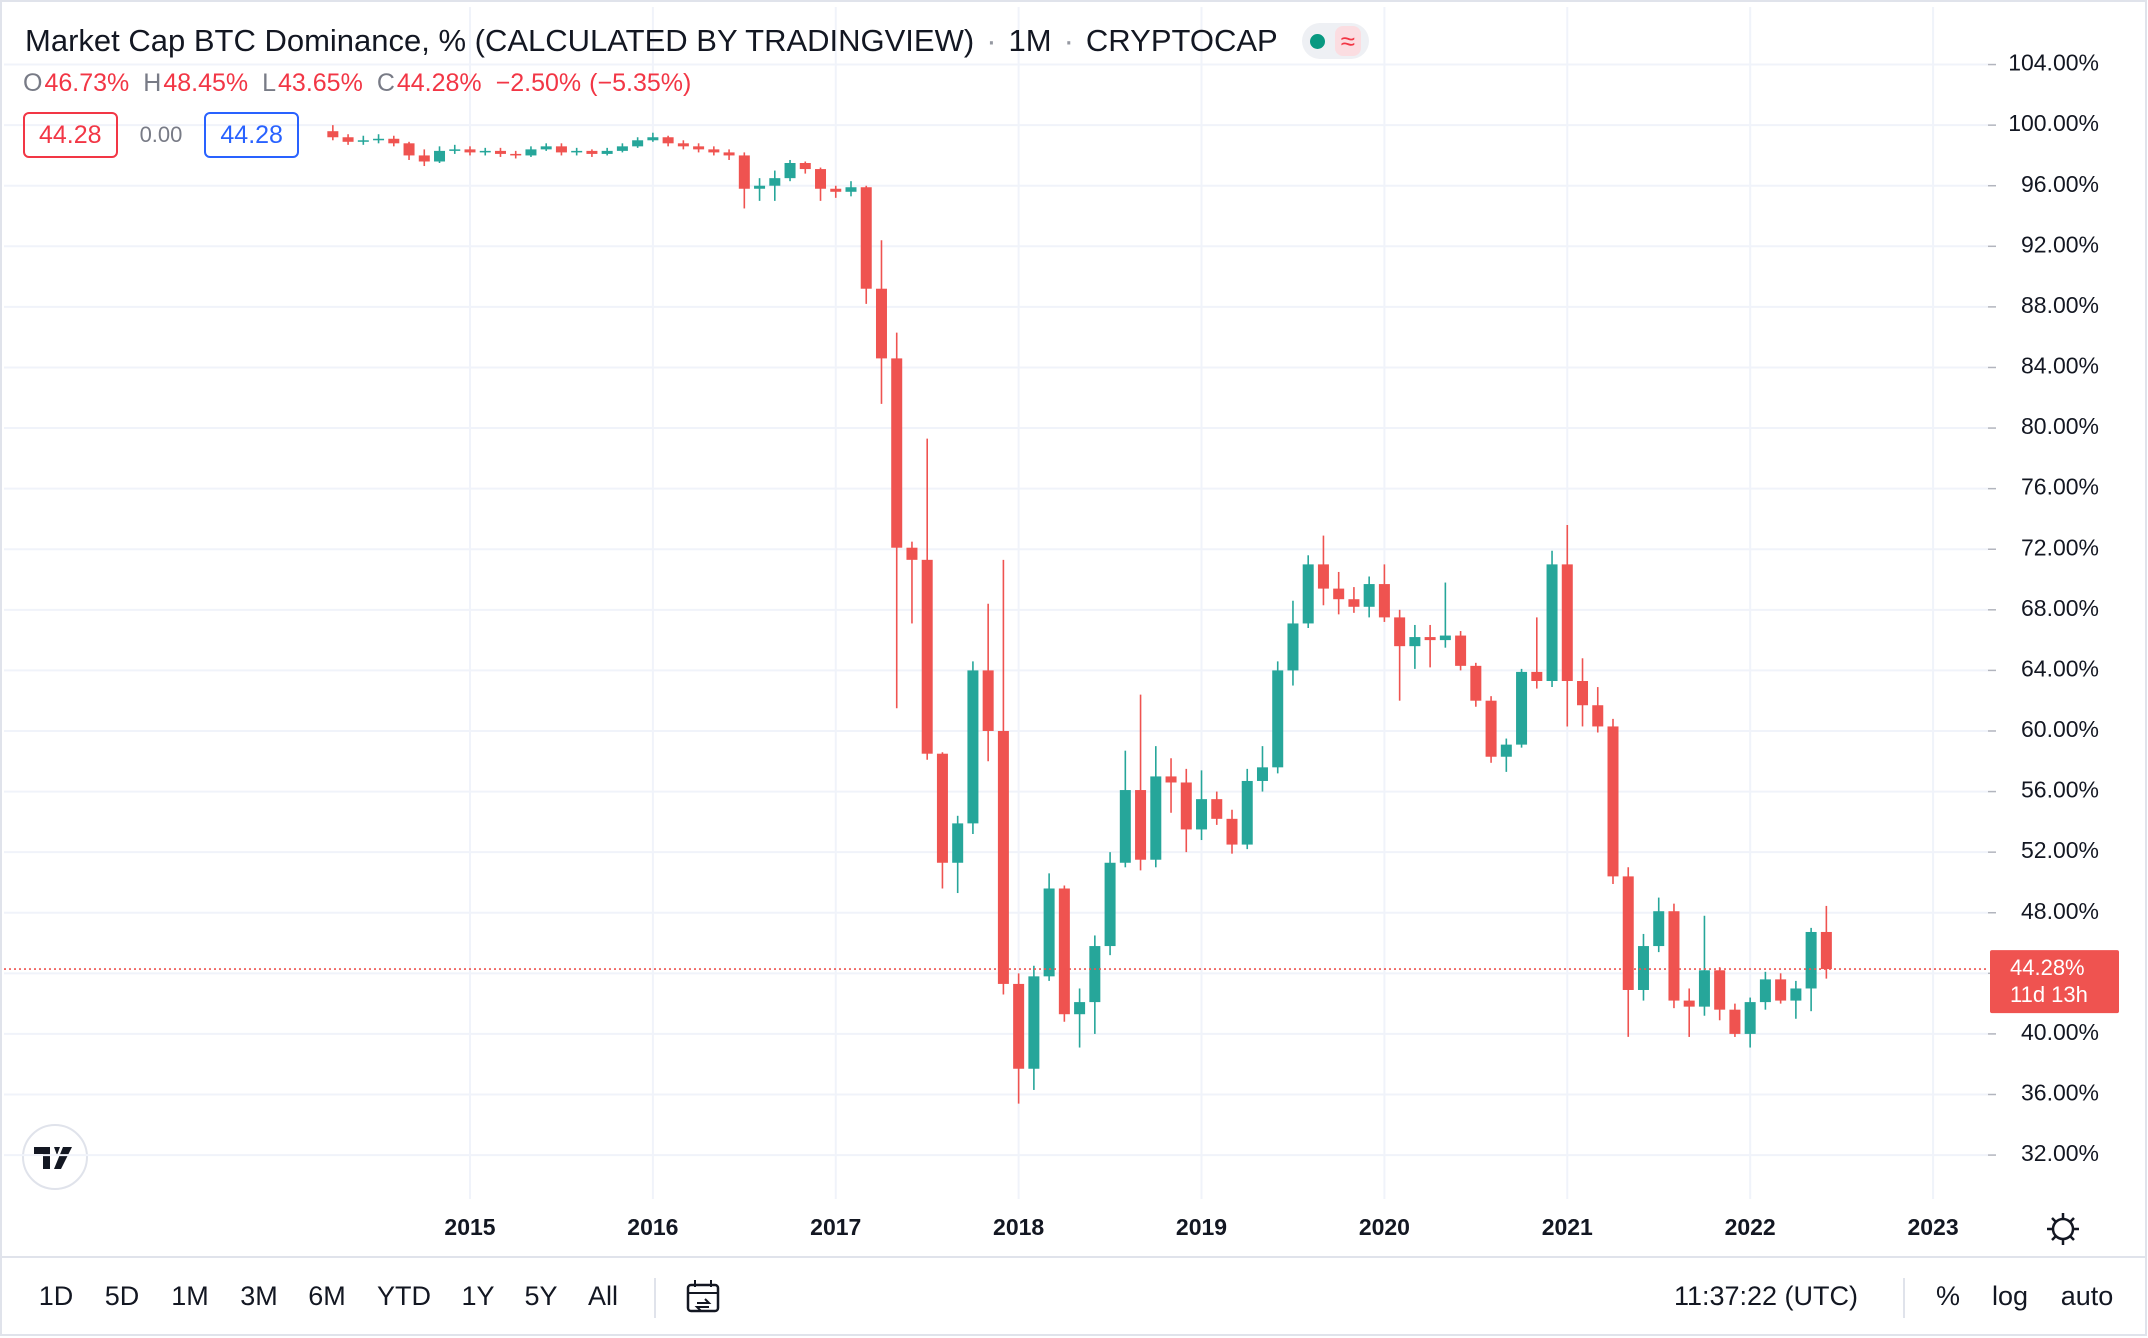 Image resolution: width=2148 pixels, height=1338 pixels. What do you see at coordinates (2087, 1296) in the screenshot?
I see `scale-option: auto` at bounding box center [2087, 1296].